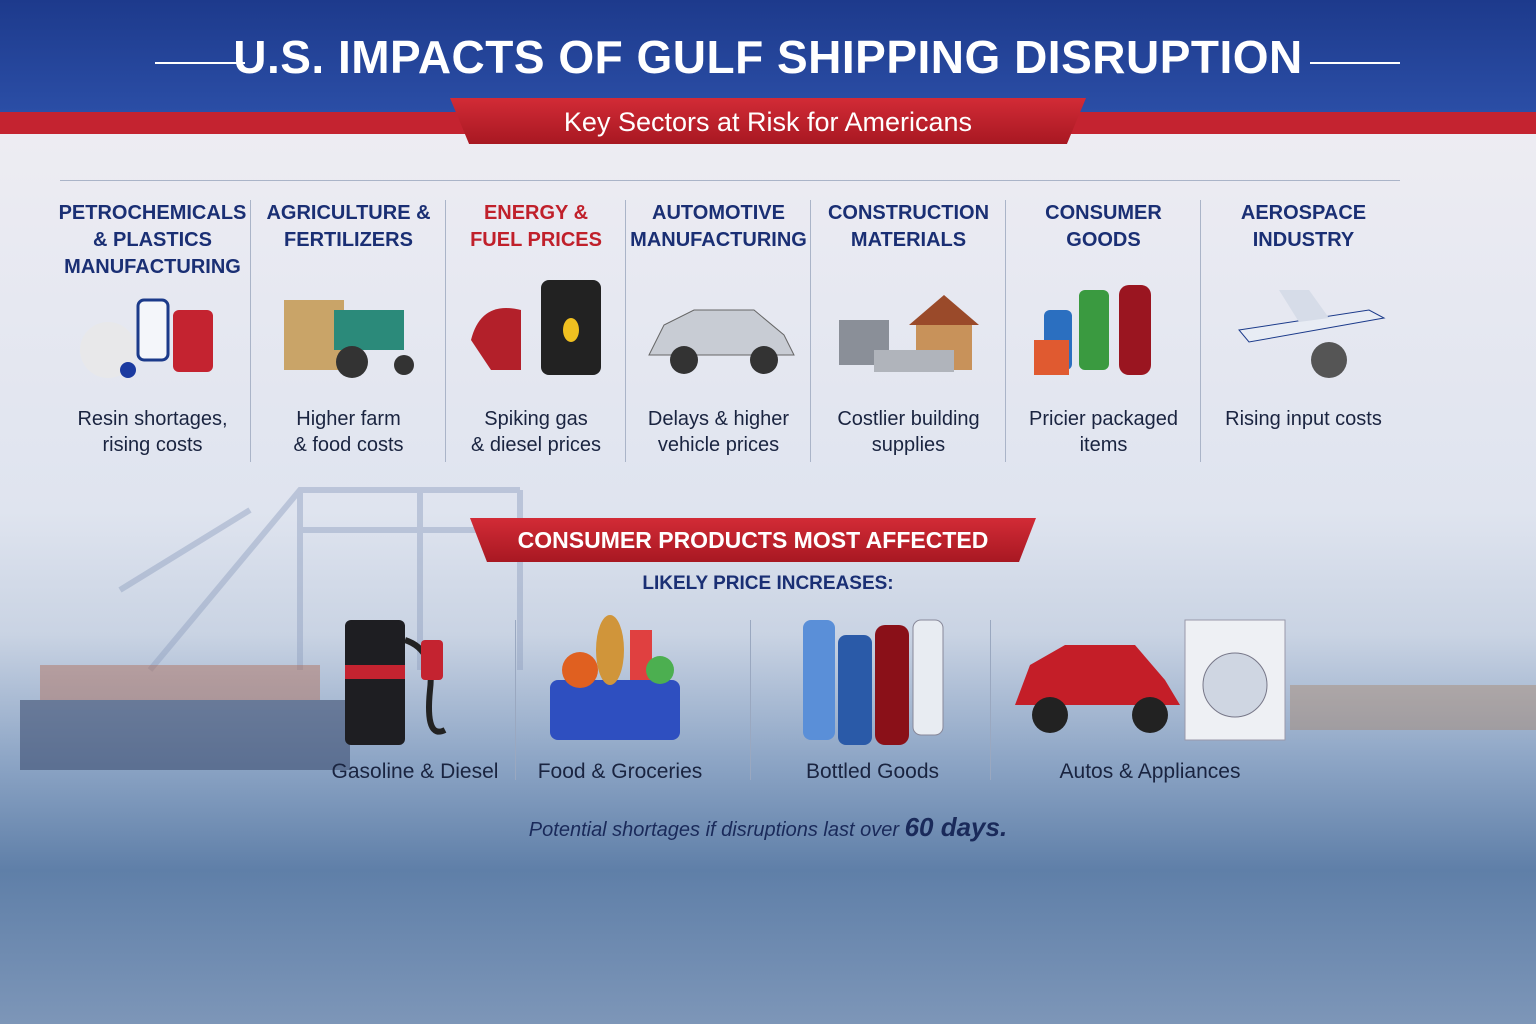 The image size is (1536, 1024). Describe the element at coordinates (1103, 445) in the screenshot. I see `sector-caption-line: items` at that location.